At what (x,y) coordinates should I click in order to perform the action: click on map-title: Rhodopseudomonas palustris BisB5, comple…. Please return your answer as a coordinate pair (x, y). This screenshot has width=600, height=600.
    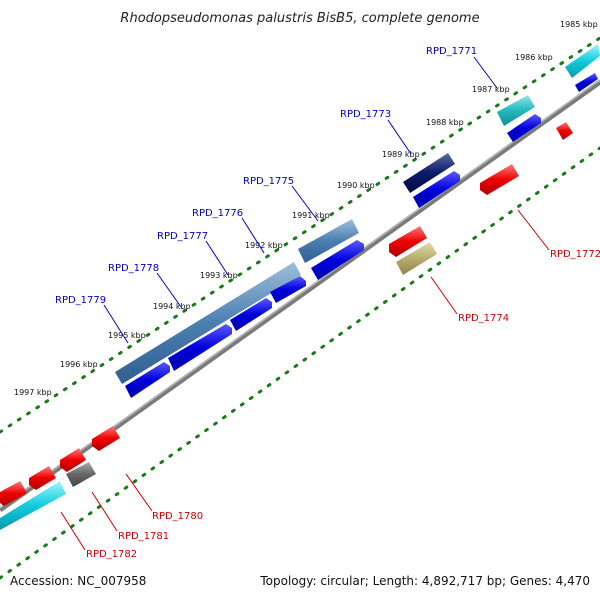
    Looking at the image, I should click on (299, 18).